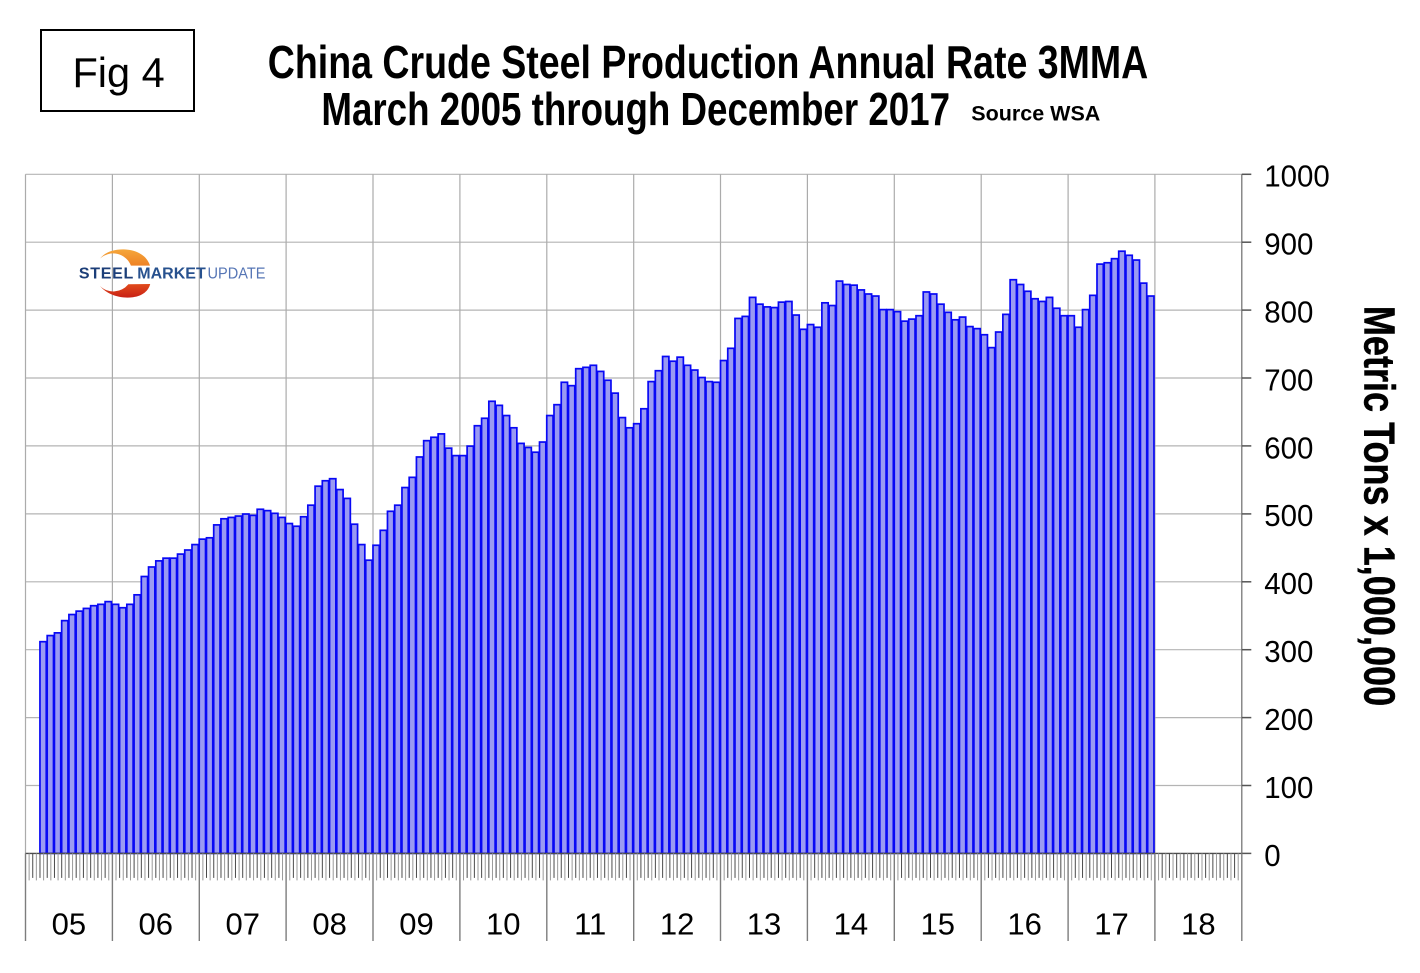 The height and width of the screenshot is (973, 1420). I want to click on svg-text: 06, so click(156, 924).